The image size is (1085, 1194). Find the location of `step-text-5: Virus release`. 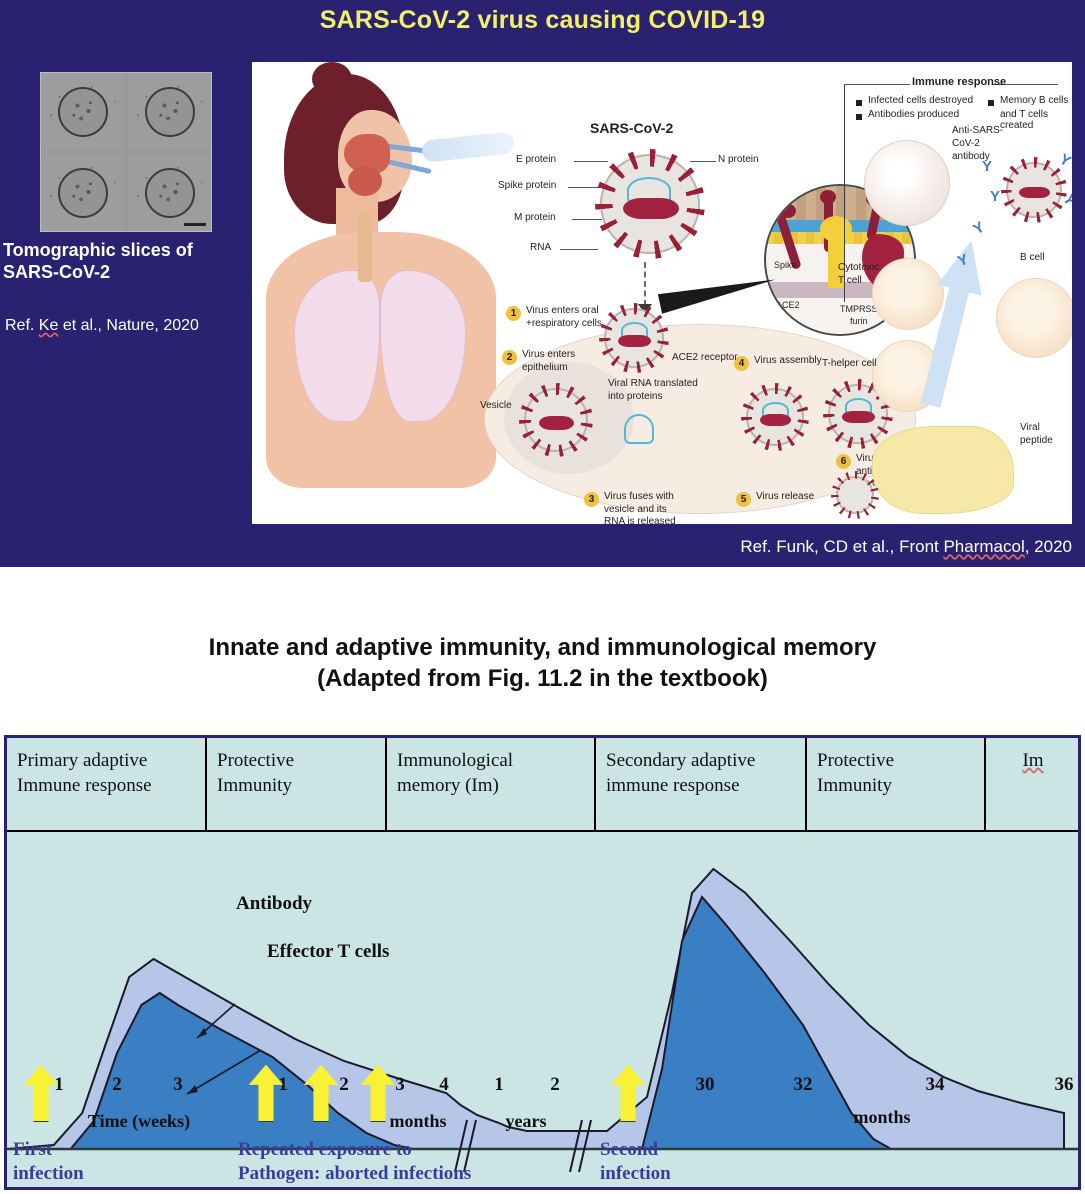

step-text-5: Virus release is located at coordinates (785, 496).